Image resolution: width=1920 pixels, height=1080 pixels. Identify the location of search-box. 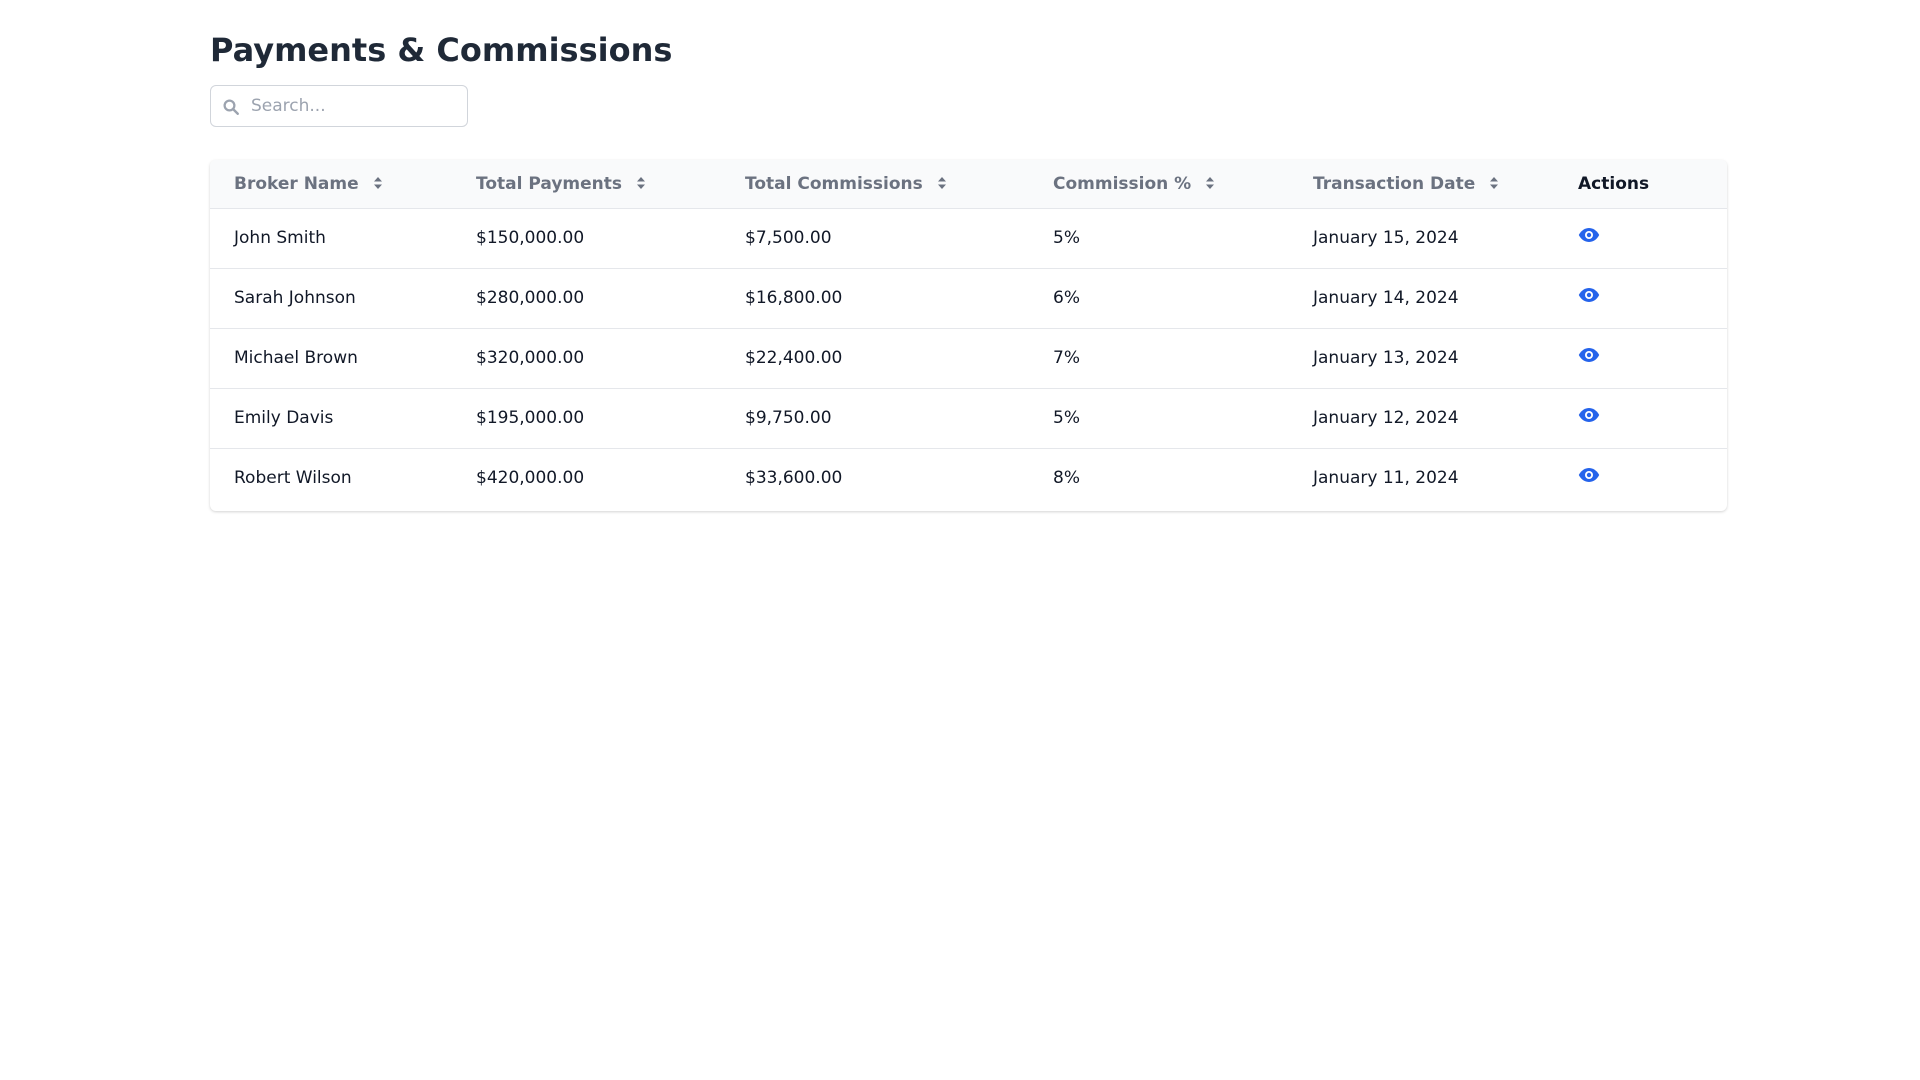
(339, 106).